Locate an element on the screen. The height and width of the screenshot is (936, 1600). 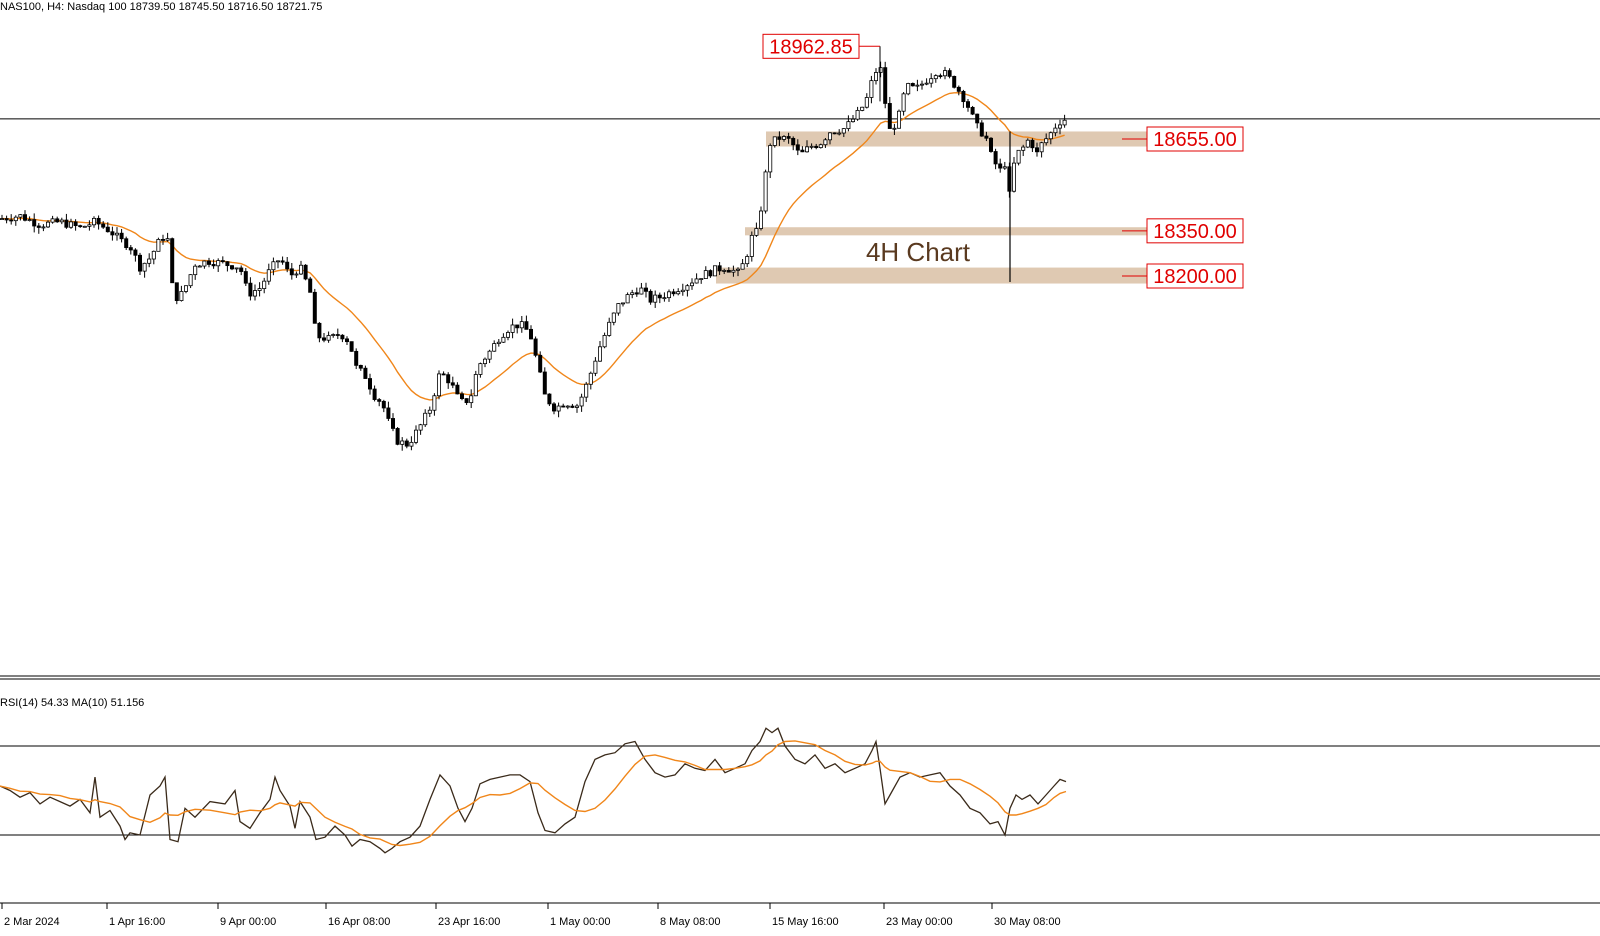
rsi-ma-line is located at coordinates (533, 793).